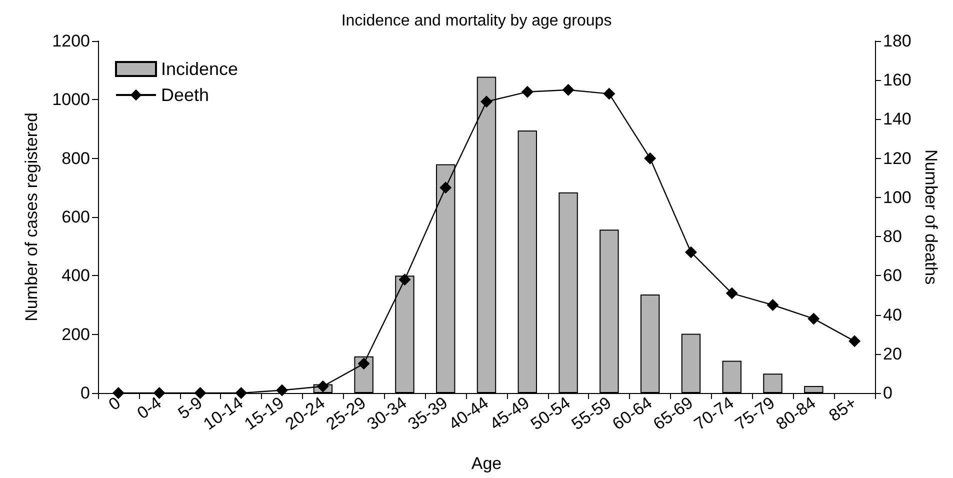  I want to click on x-tick-label: 0, so click(114, 403).